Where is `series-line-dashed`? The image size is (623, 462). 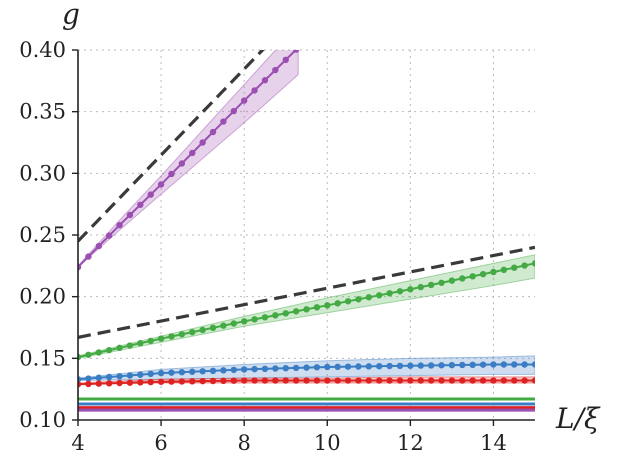 series-line-dashed is located at coordinates (306, 292).